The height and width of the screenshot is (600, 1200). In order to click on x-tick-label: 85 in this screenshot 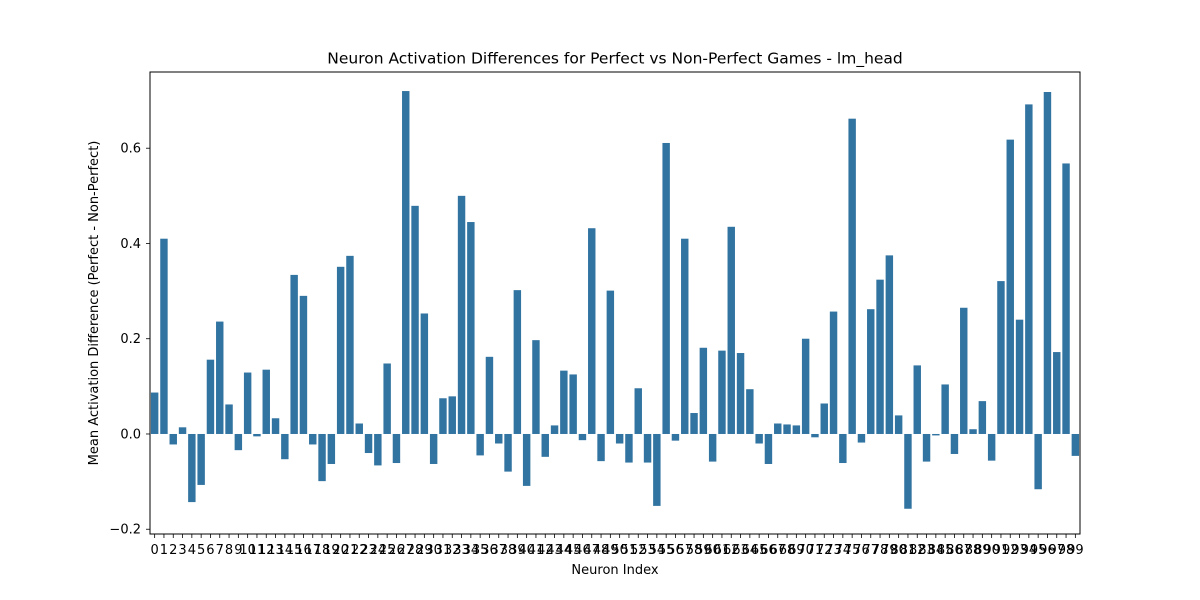, I will do `click(945, 550)`.